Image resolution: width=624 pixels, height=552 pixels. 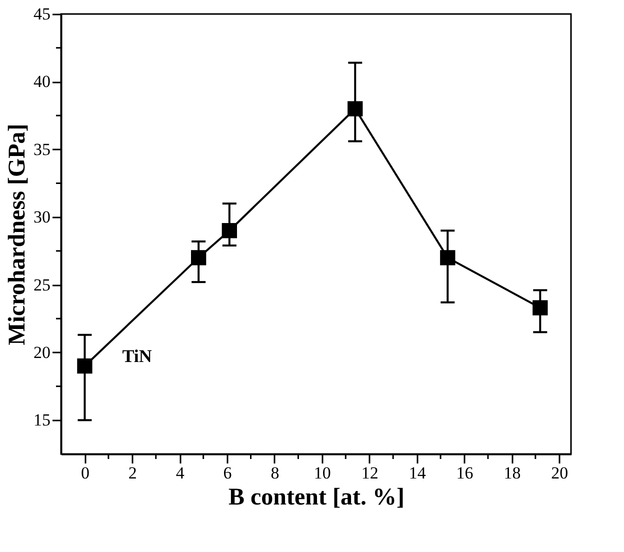 I want to click on x-axis-title: B content [at. %], so click(x=316, y=497).